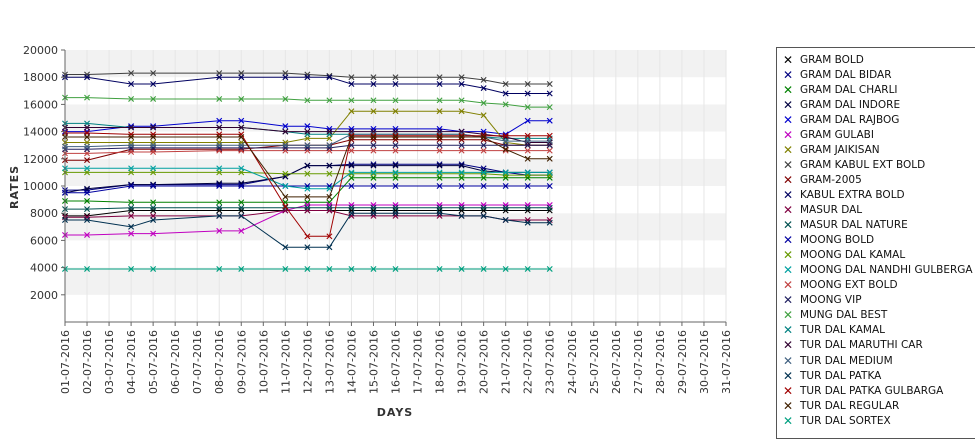 The height and width of the screenshot is (439, 975). I want to click on legend-item: ✕ GRAM DAL RAJBOG, so click(840, 119).